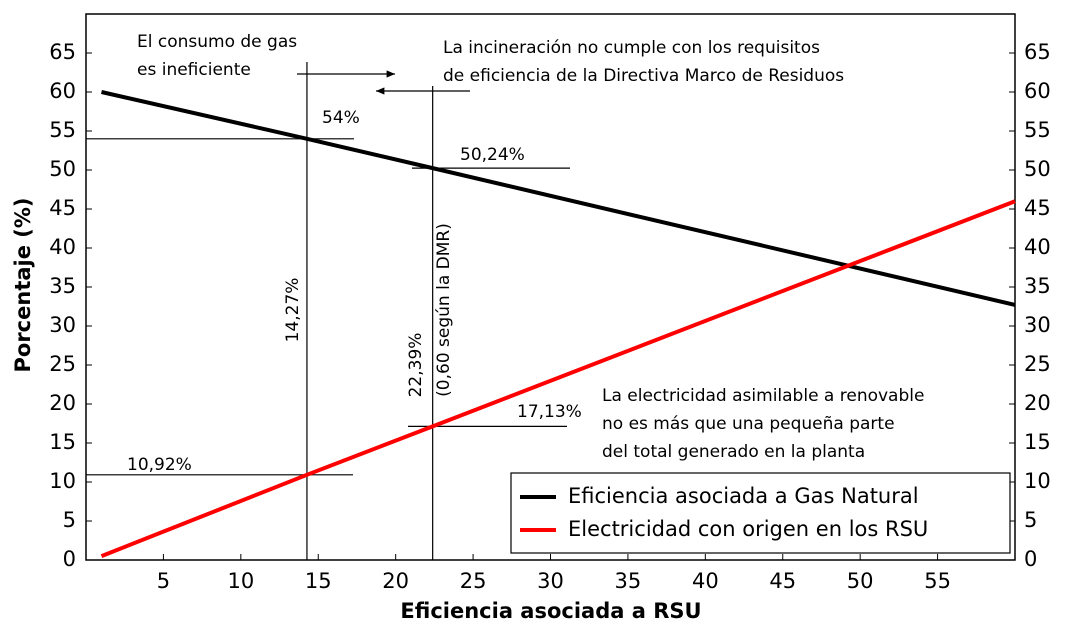  Describe the element at coordinates (705, 581) in the screenshot. I see `x-tick-label: 40` at that location.